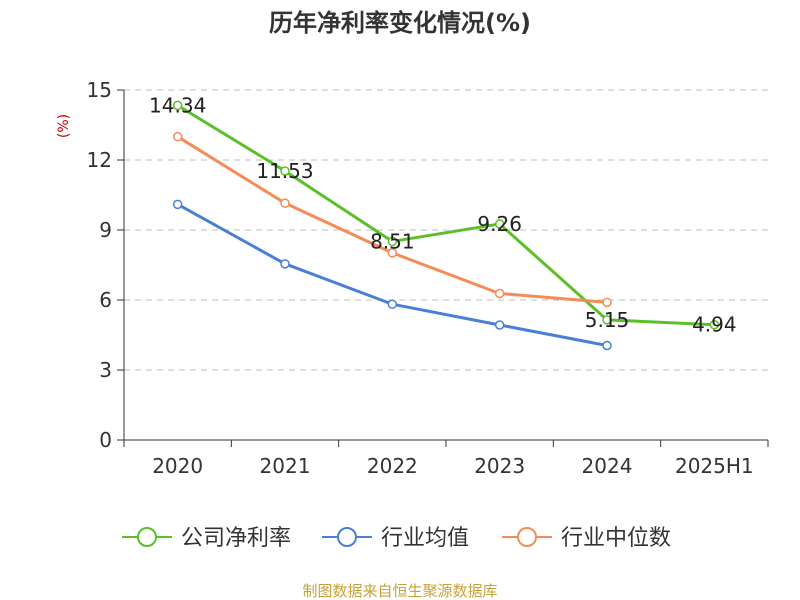  What do you see at coordinates (392, 466) in the screenshot?
I see `x-tick-label: 2022` at bounding box center [392, 466].